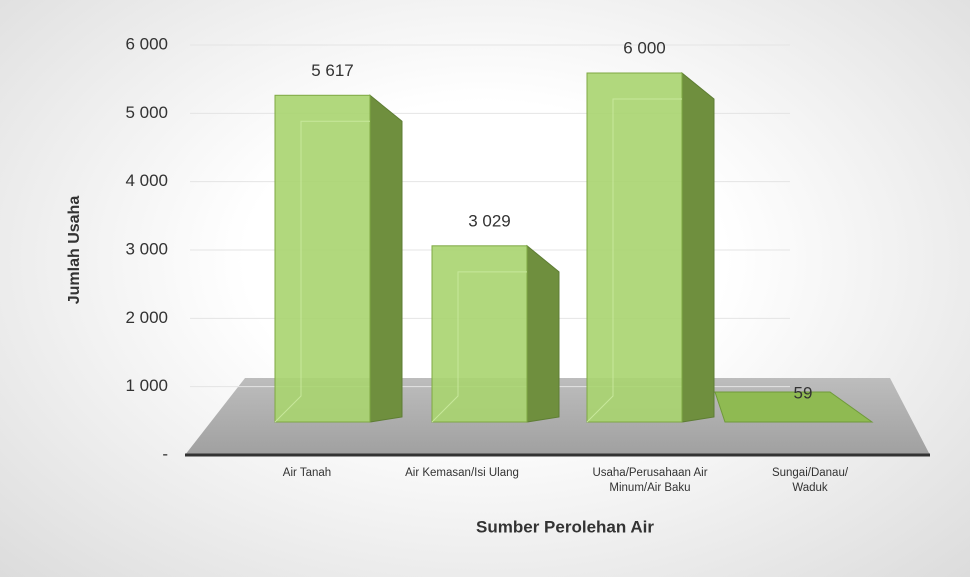 The height and width of the screenshot is (577, 970). Describe the element at coordinates (74, 250) in the screenshot. I see `y-axis-title: Jumlah Usaha` at that location.